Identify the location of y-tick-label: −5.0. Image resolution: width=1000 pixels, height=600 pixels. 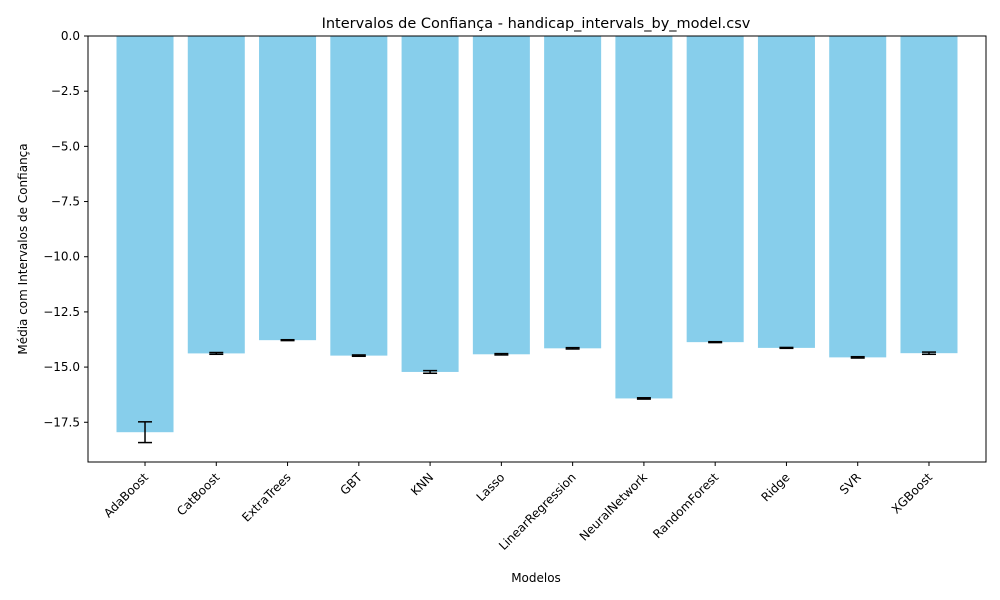
(65, 146).